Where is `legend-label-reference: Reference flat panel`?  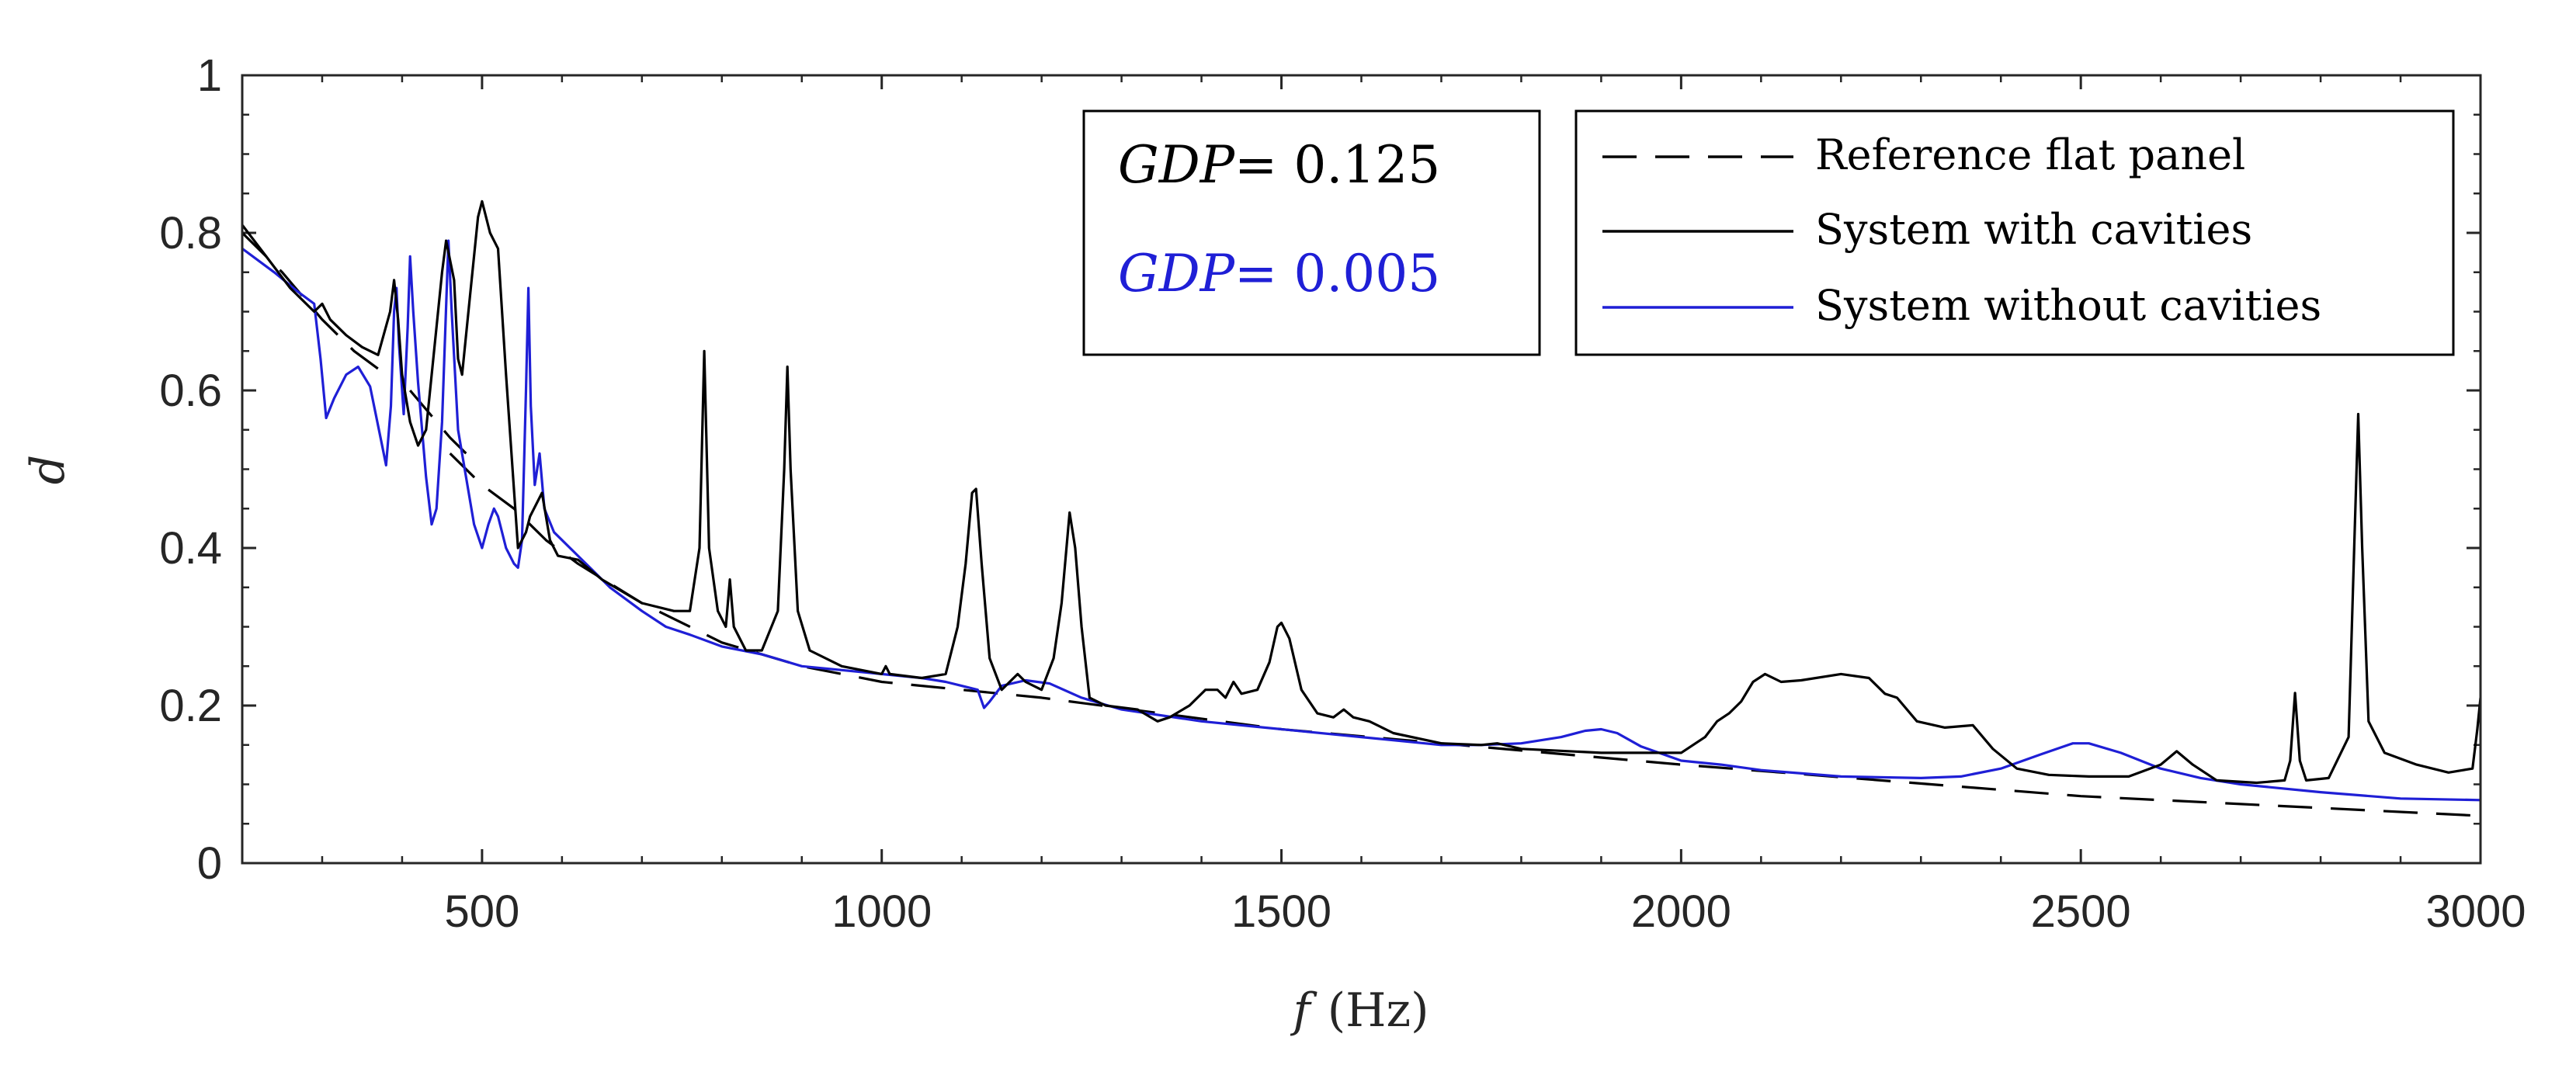 legend-label-reference: Reference flat panel is located at coordinates (2030, 154).